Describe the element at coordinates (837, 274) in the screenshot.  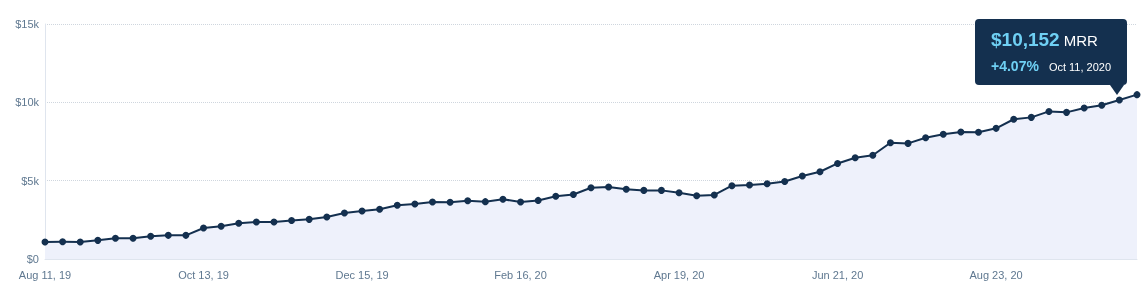
I see `x-tick-label: Jun 21, 20` at that location.